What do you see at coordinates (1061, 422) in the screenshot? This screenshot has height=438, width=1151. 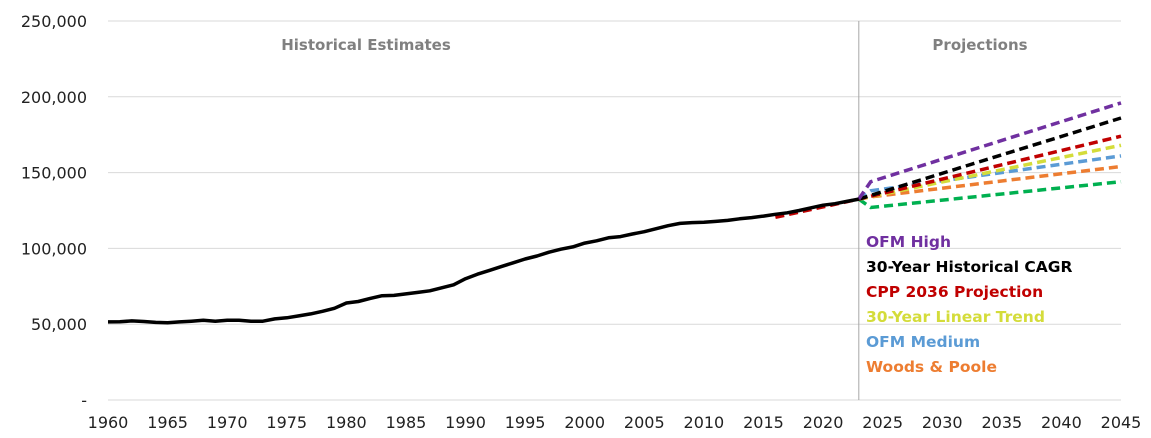 I see `x-tick-label: 2040` at bounding box center [1061, 422].